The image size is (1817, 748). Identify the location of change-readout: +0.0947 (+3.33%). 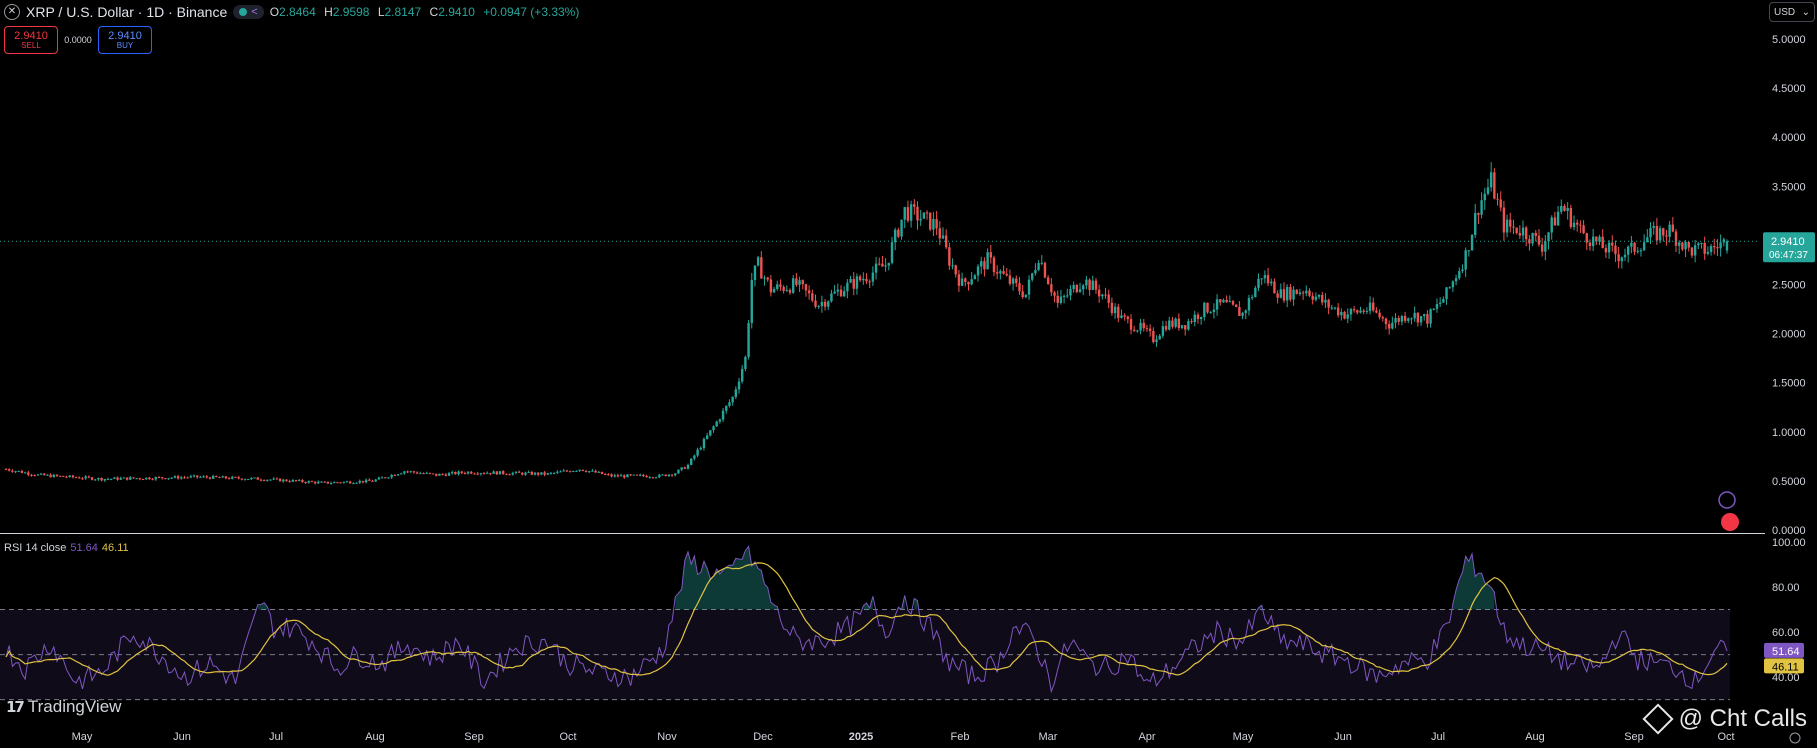
(531, 12).